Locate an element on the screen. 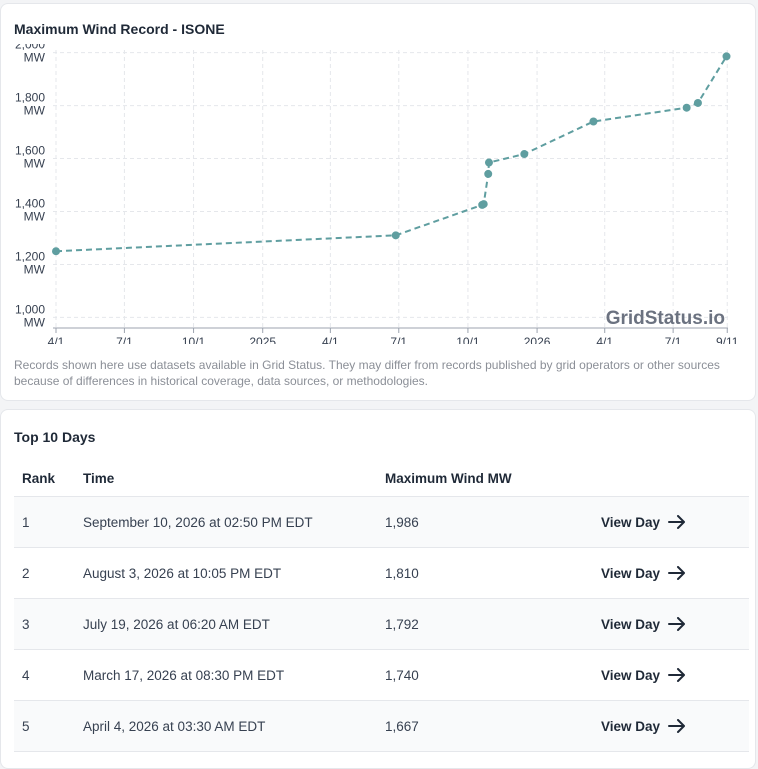 This screenshot has height=769, width=758. time-cell: March 17, 2026 at 08:30 PM EDT is located at coordinates (226, 675).